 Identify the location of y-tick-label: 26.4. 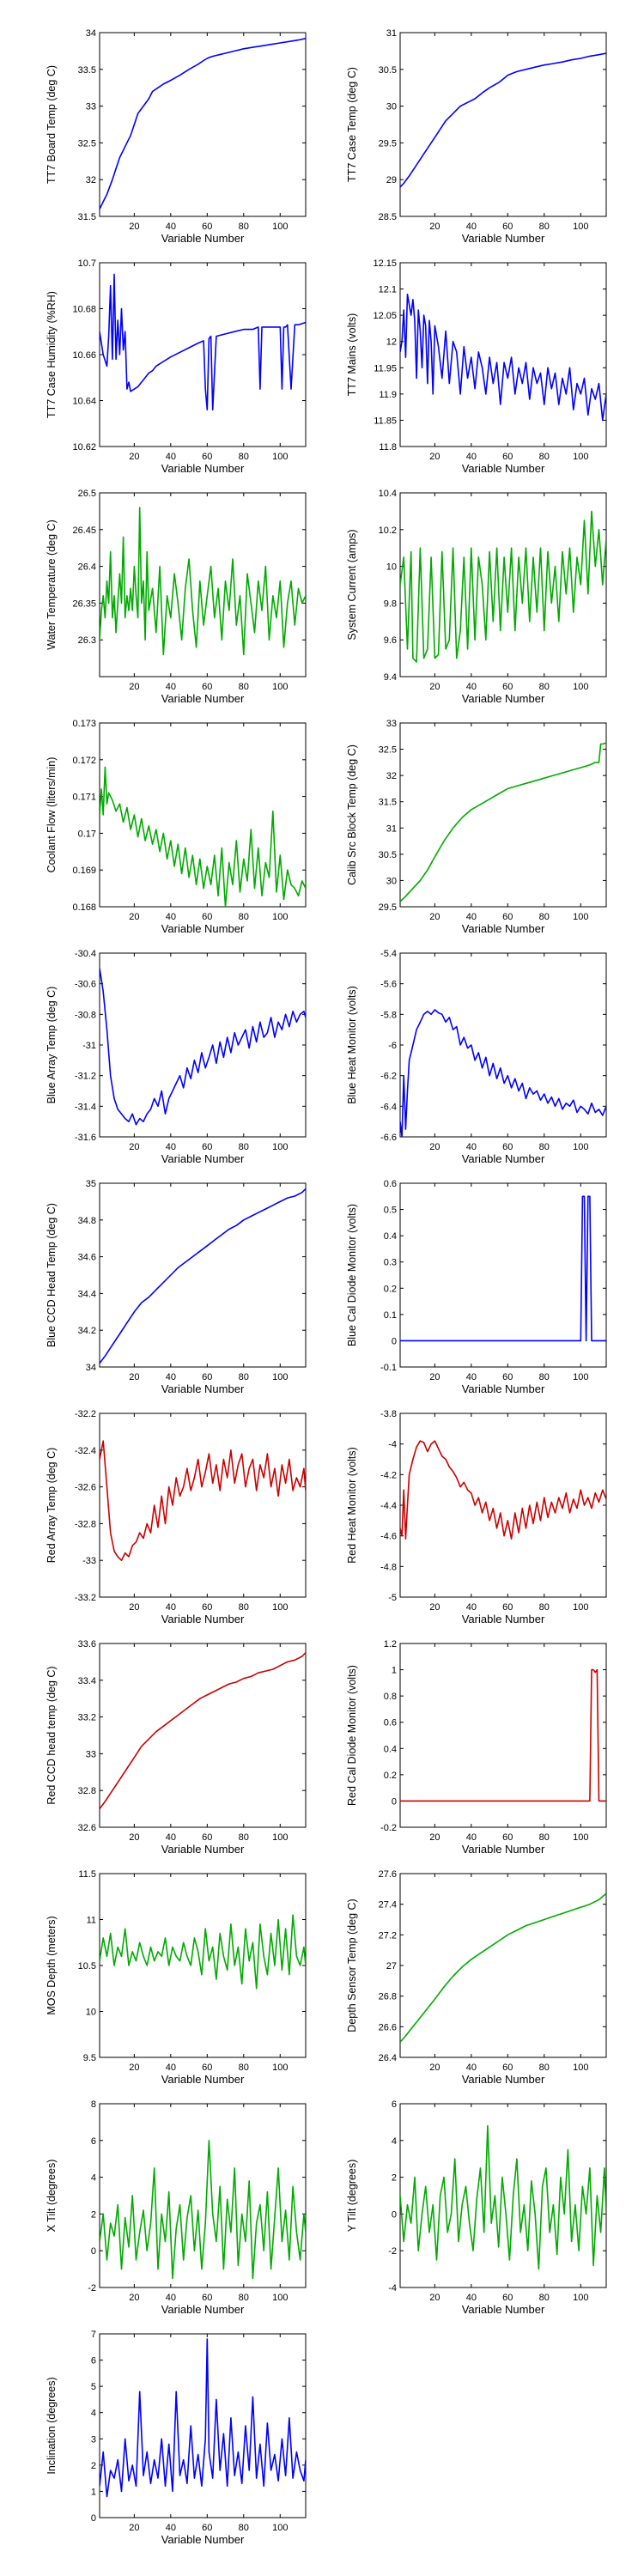
(388, 2058).